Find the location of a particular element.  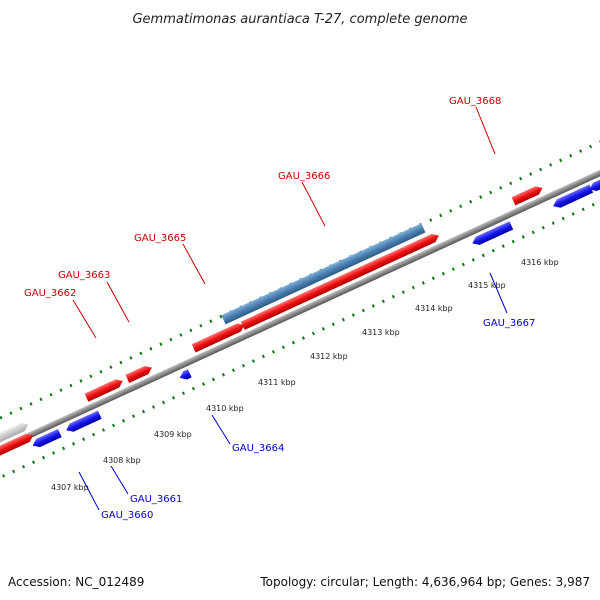

gene-label-reverse: GAU_3667 is located at coordinates (509, 323).